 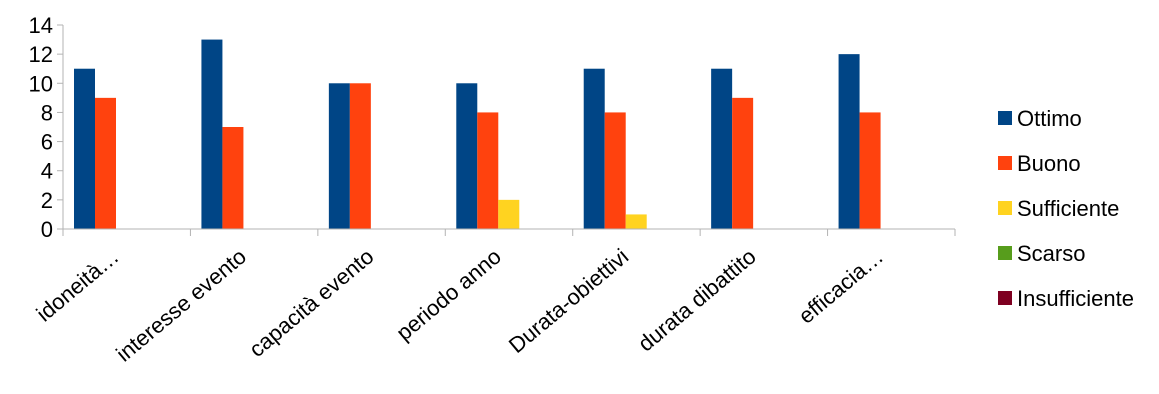 What do you see at coordinates (1005, 118) in the screenshot?
I see `legend-swatch-ottimo` at bounding box center [1005, 118].